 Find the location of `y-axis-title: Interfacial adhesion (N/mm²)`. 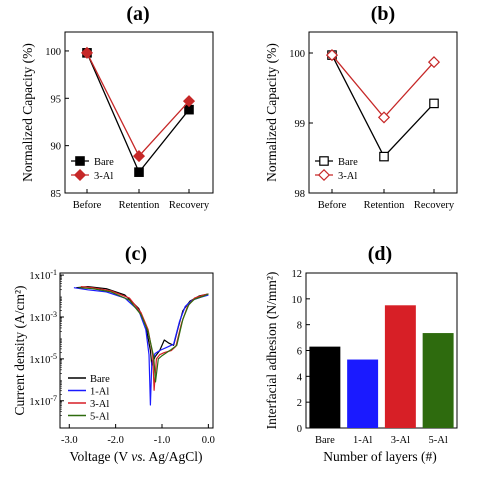

y-axis-title: Interfacial adhesion (N/mm²) is located at coordinates (271, 351).